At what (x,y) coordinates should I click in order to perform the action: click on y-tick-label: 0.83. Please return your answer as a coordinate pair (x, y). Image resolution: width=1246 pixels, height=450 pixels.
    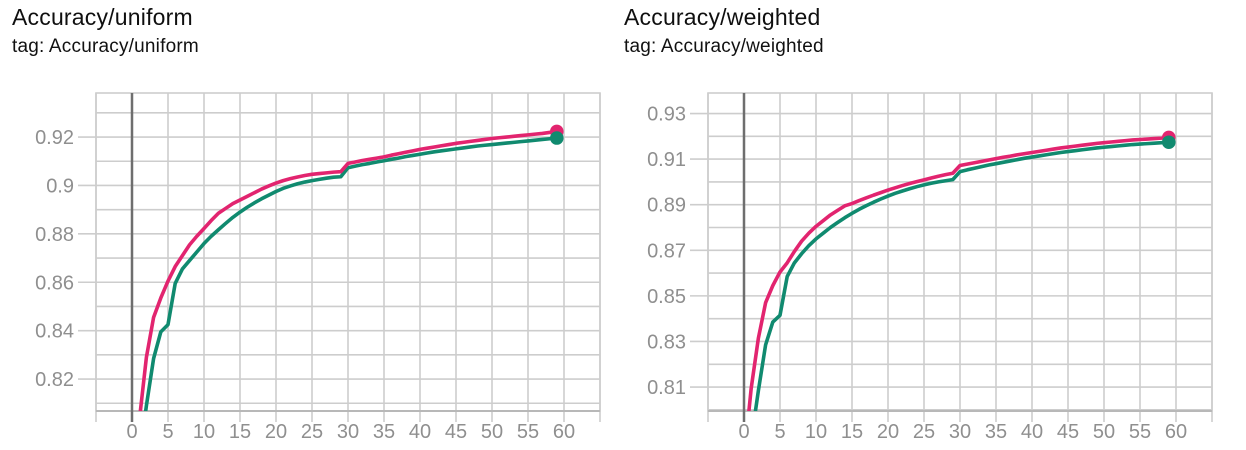
    Looking at the image, I should click on (666, 342).